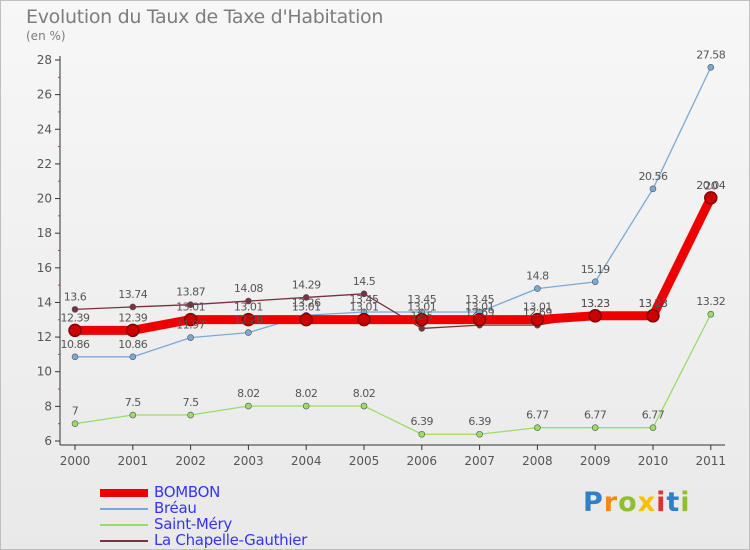 The height and width of the screenshot is (550, 750). What do you see at coordinates (248, 461) in the screenshot?
I see `x-tick-label: 2003` at bounding box center [248, 461].